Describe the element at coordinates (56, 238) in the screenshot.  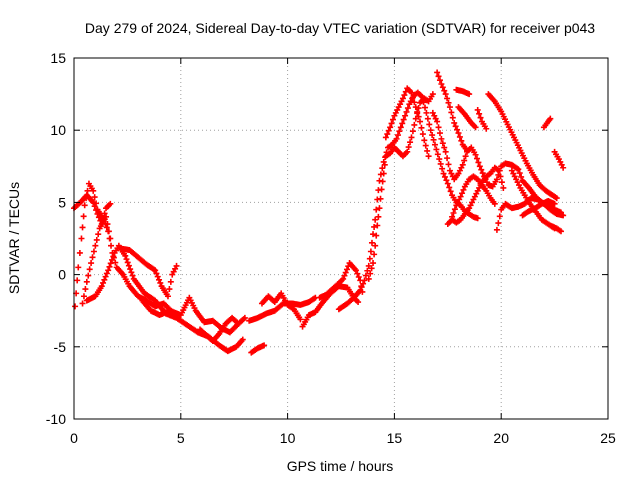
I see `y-tick-labels: -10 -5 0 5 10 15` at that location.